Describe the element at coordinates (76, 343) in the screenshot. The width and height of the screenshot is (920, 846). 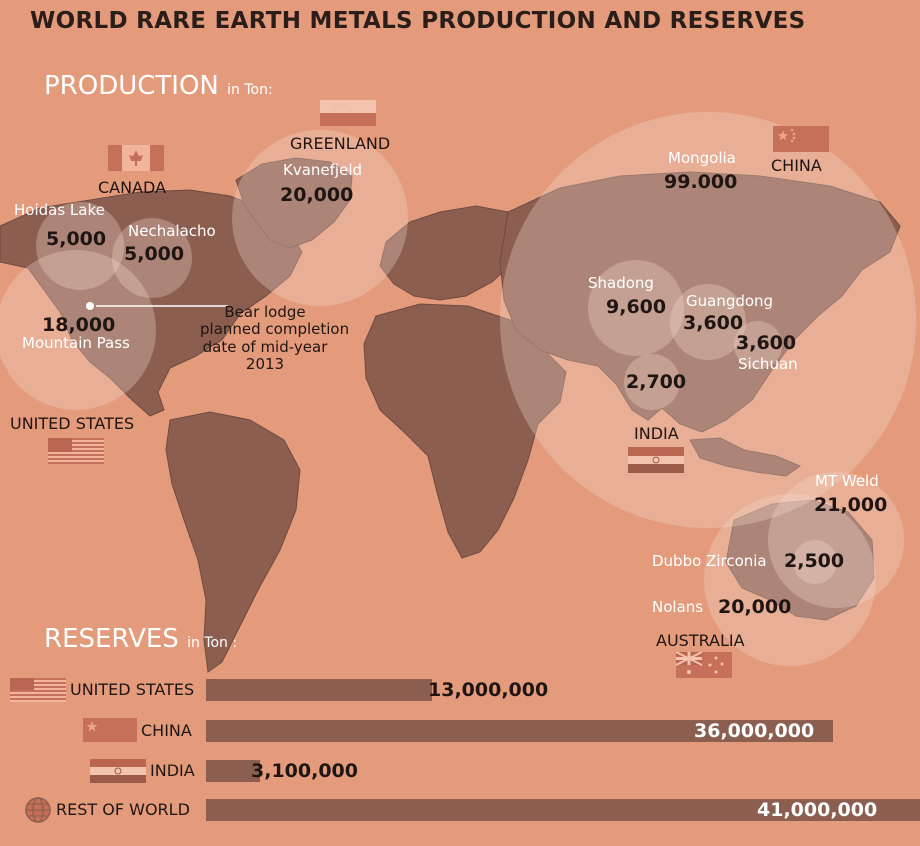
I see `site-name-mountain-pass: Mountain Pass` at that location.